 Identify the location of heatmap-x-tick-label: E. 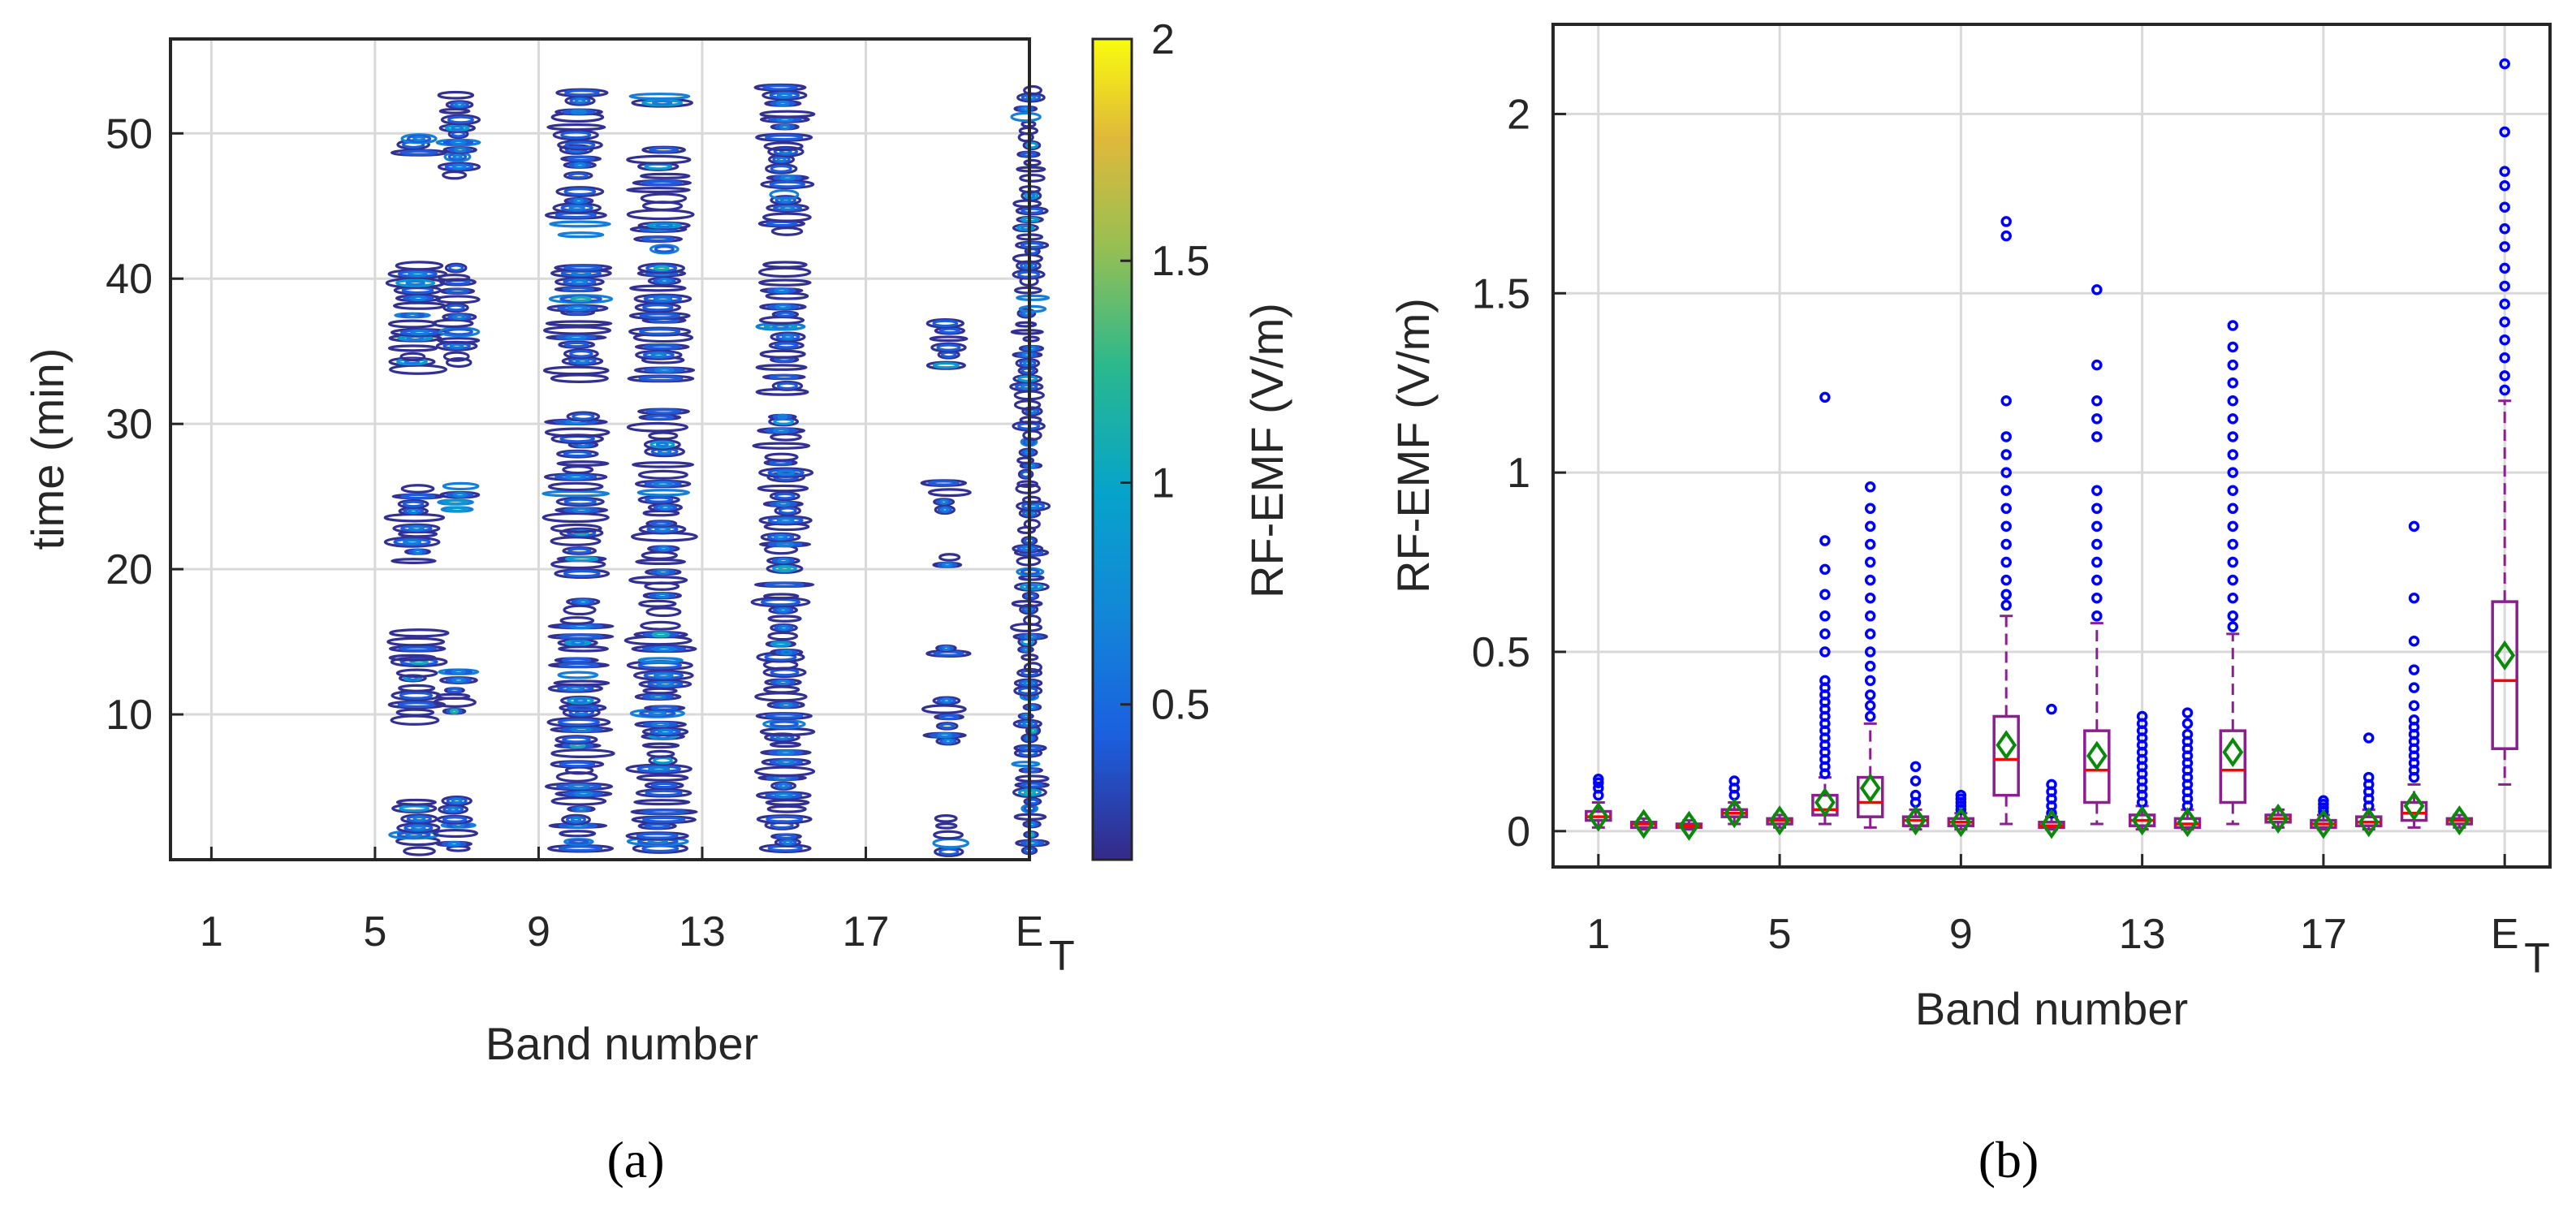
(1030, 931).